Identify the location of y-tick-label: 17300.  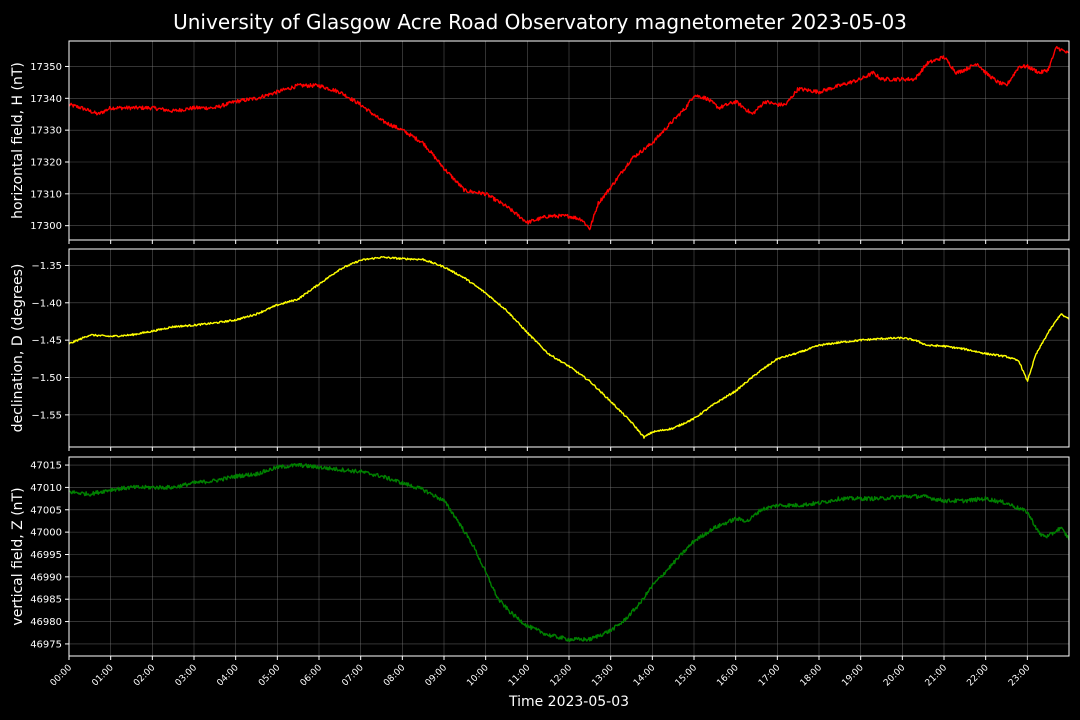
(46, 226).